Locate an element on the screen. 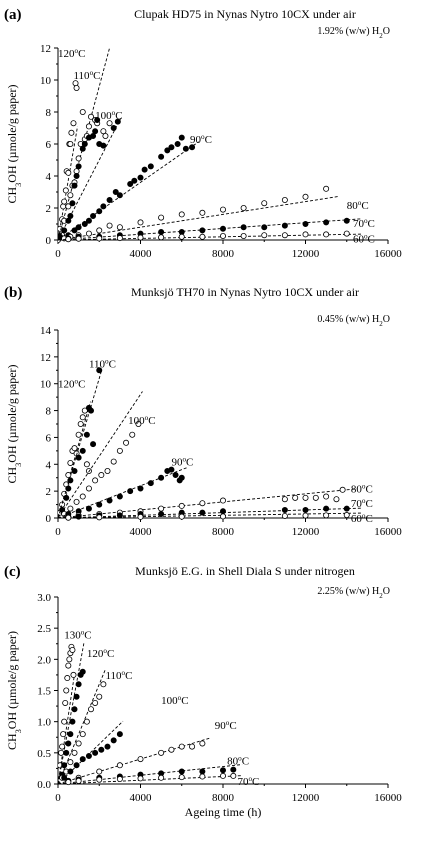 The width and height of the screenshot is (423, 854). x-tick-label: 4000 is located at coordinates (141, 254).